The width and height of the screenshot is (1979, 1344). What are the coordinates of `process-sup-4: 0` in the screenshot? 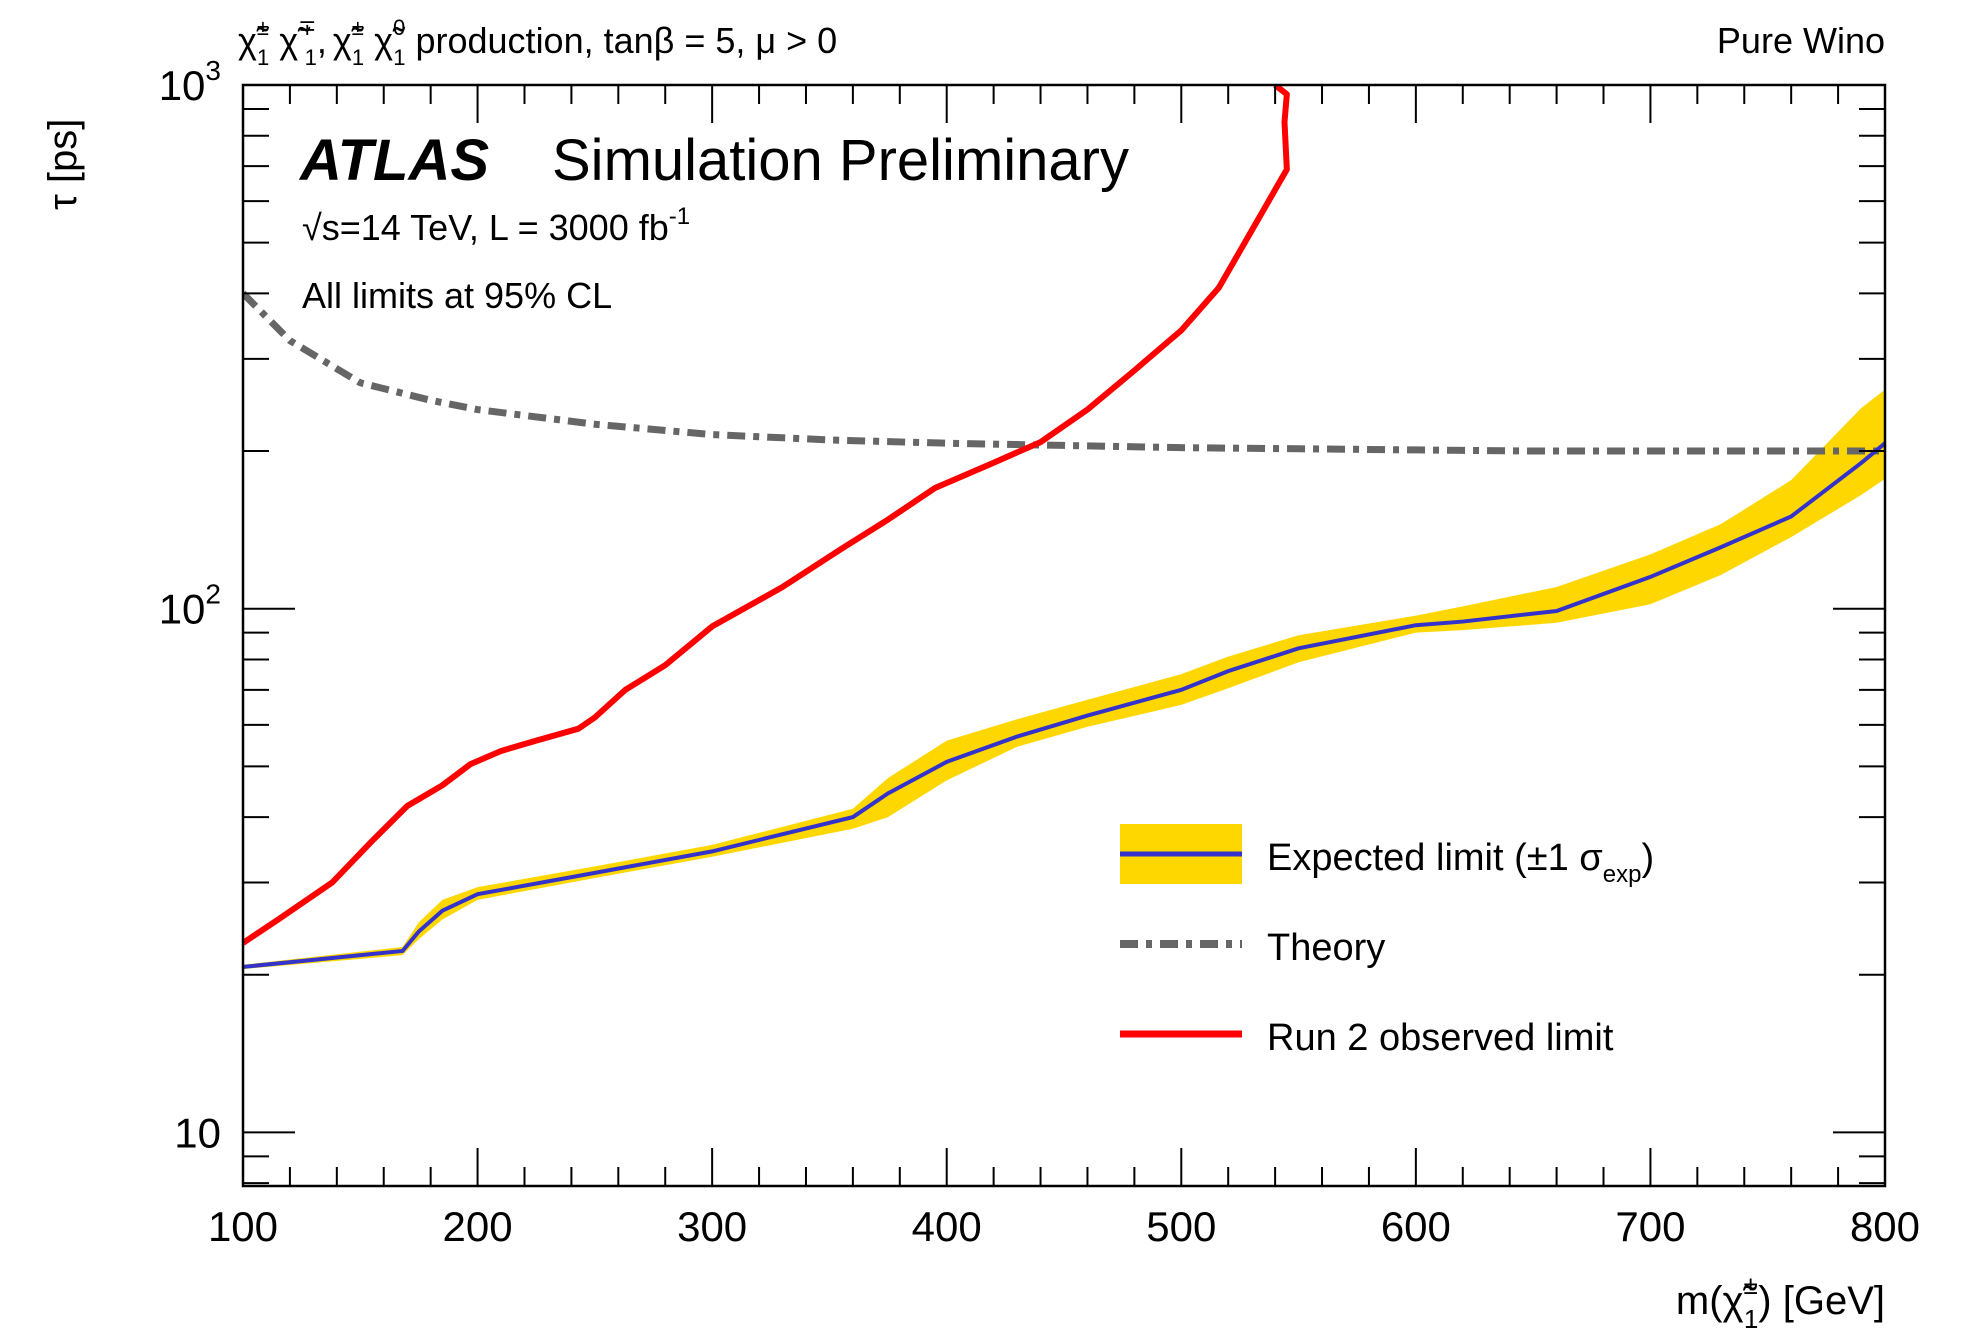 It's located at (399, 27).